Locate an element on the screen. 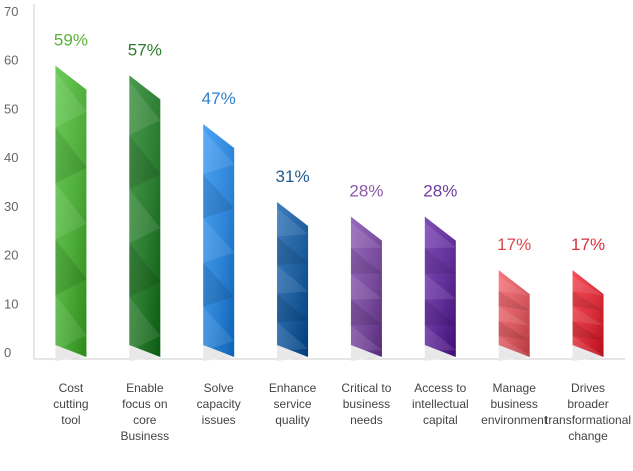  category-label: Access to intellectual capital is located at coordinates (440, 404).